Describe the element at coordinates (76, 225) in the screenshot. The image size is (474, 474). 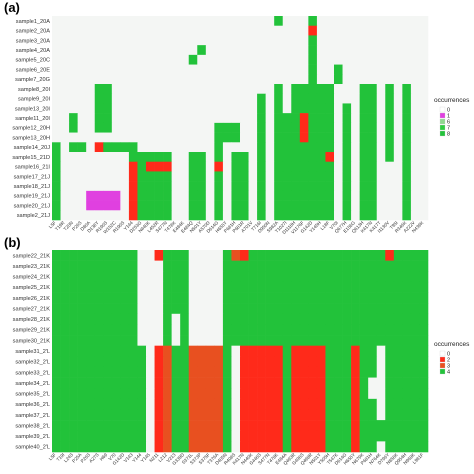
I see `column-label: P26S` at that location.